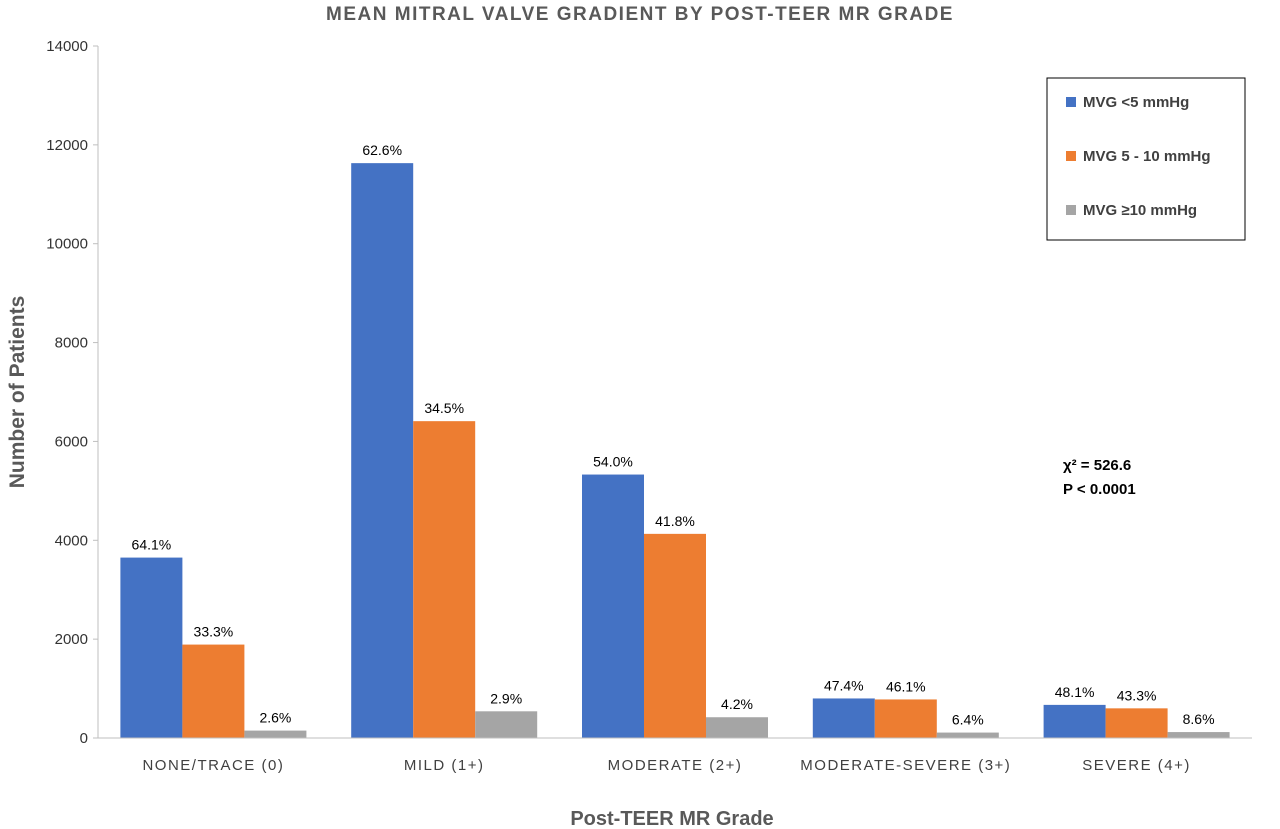 This screenshot has height=829, width=1280. Describe the element at coordinates (1075, 692) in the screenshot. I see `data-label: 48.1%` at that location.